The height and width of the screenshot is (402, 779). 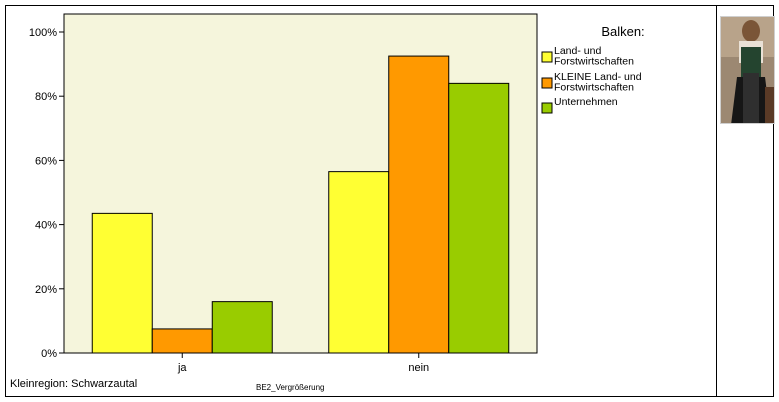 What do you see at coordinates (46, 193) in the screenshot?
I see `y-axis: 0% 20% 40% 60% 80% 100%` at bounding box center [46, 193].